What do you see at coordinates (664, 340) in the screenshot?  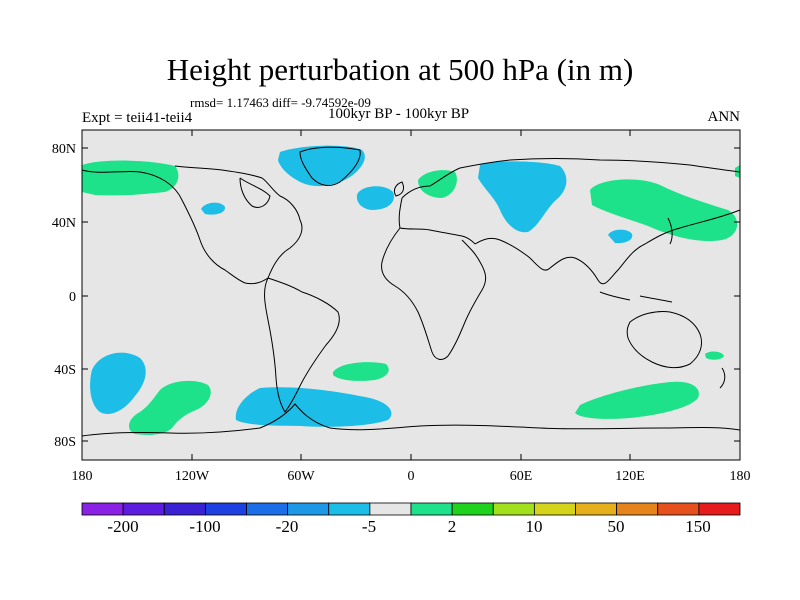 I see `coast-australia` at bounding box center [664, 340].